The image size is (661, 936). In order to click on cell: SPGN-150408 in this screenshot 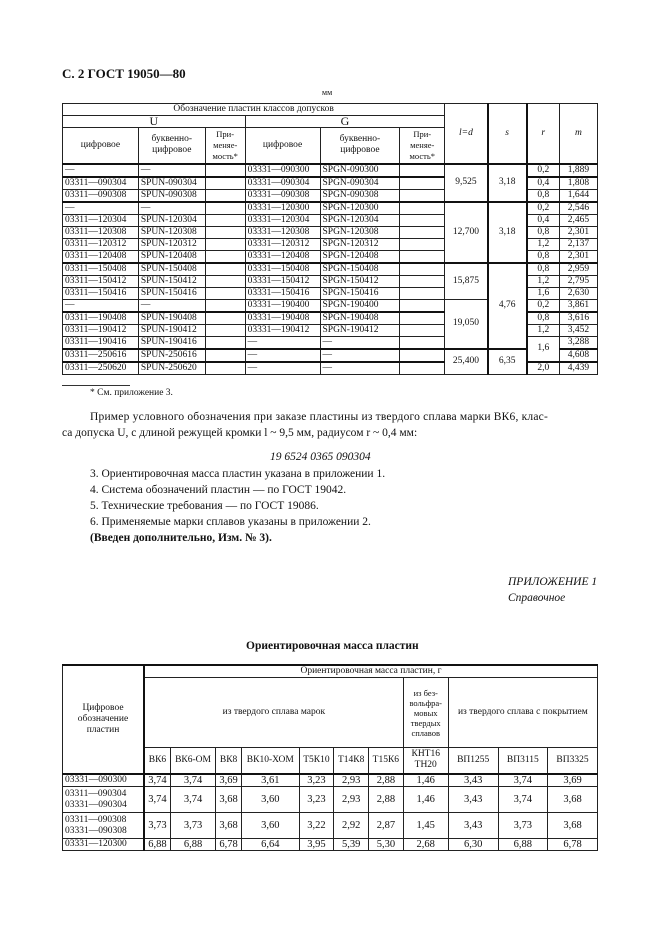, I will do `click(360, 269)`.